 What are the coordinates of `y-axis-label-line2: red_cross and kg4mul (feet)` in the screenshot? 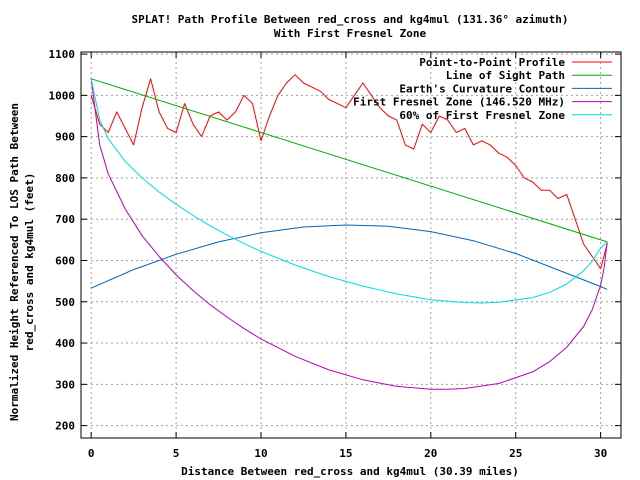 It's located at (29, 262).